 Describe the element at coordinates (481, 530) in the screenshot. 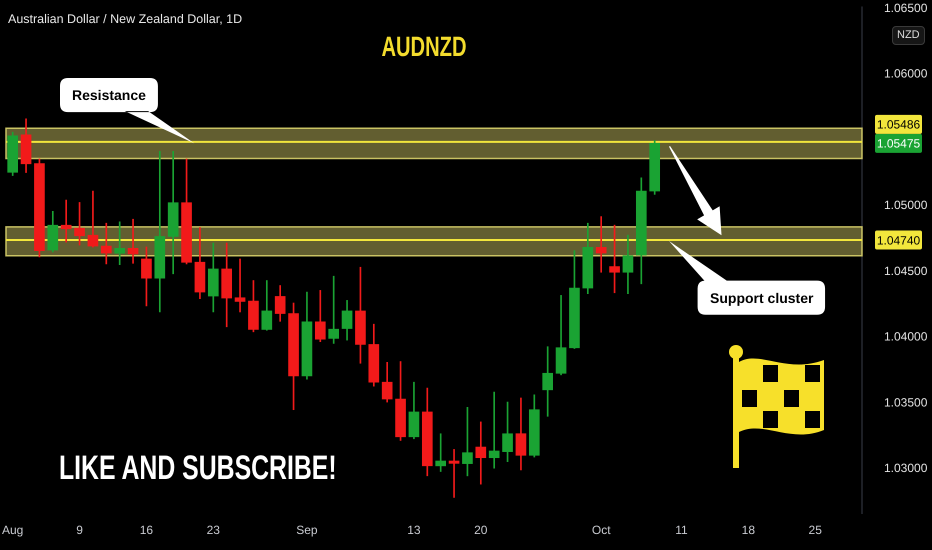

I see `x-tick-label: 20` at that location.